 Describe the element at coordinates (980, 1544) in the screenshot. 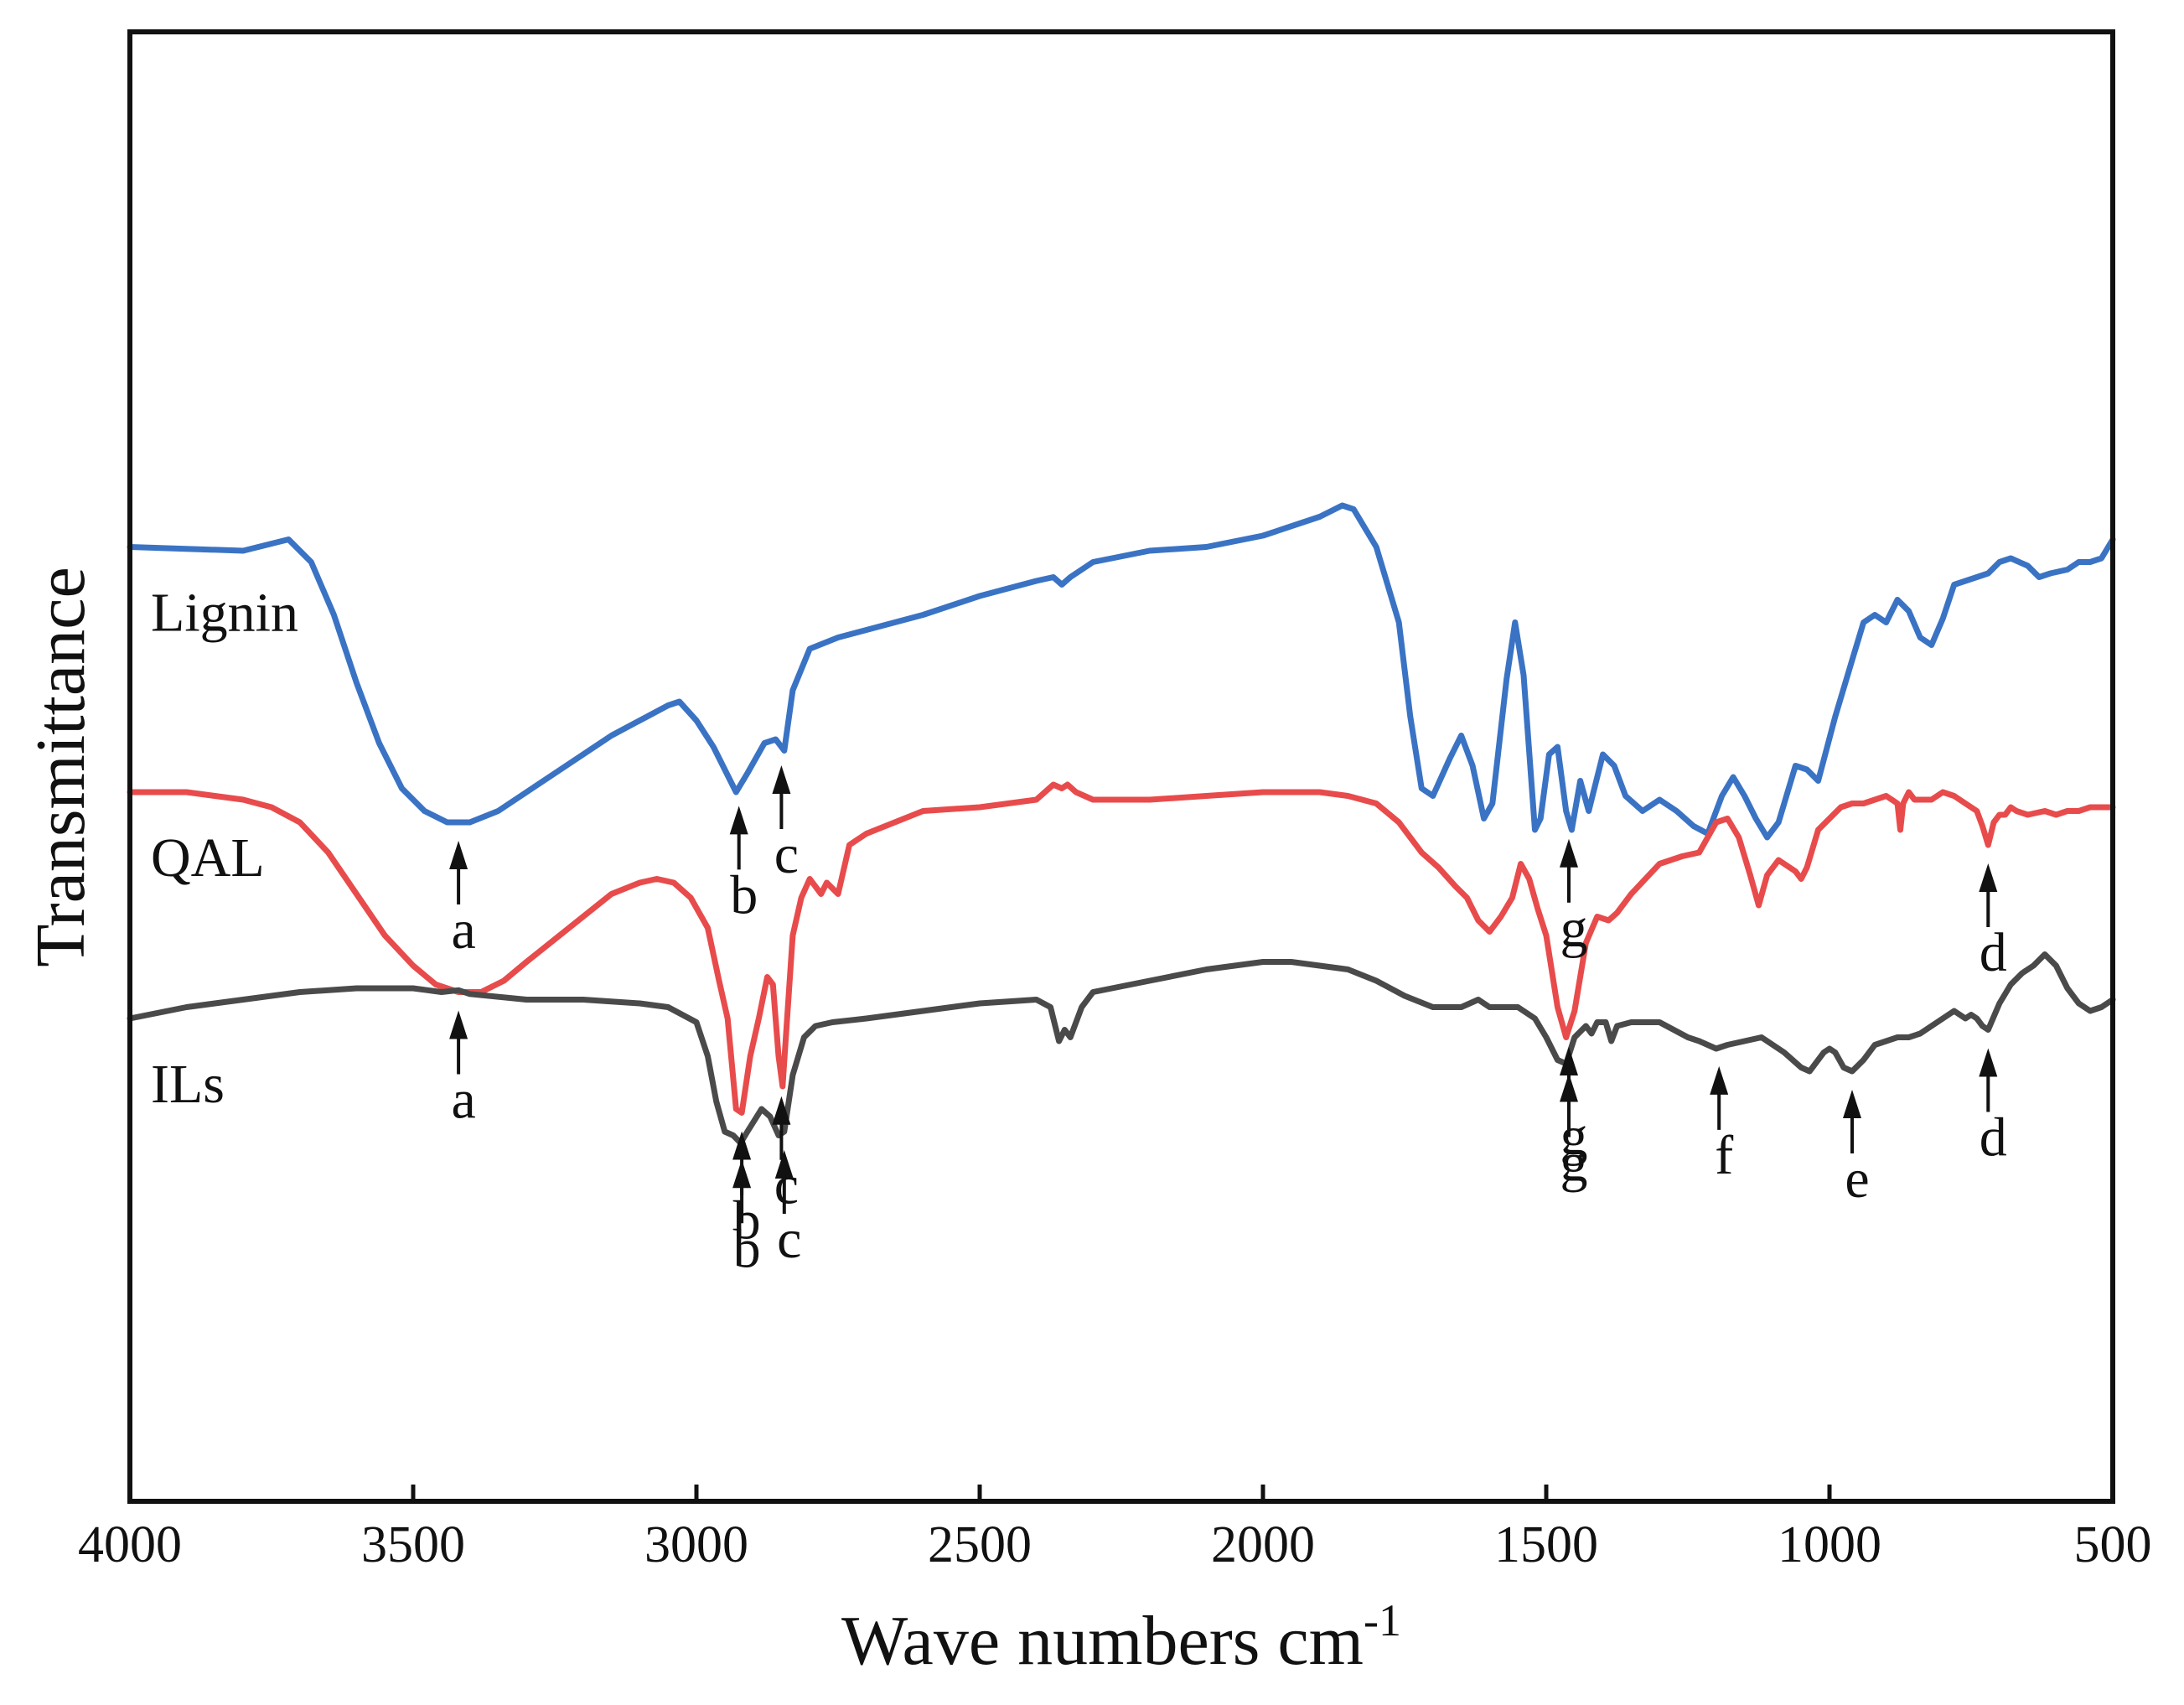

I see `x-tick-label: 2500` at that location.